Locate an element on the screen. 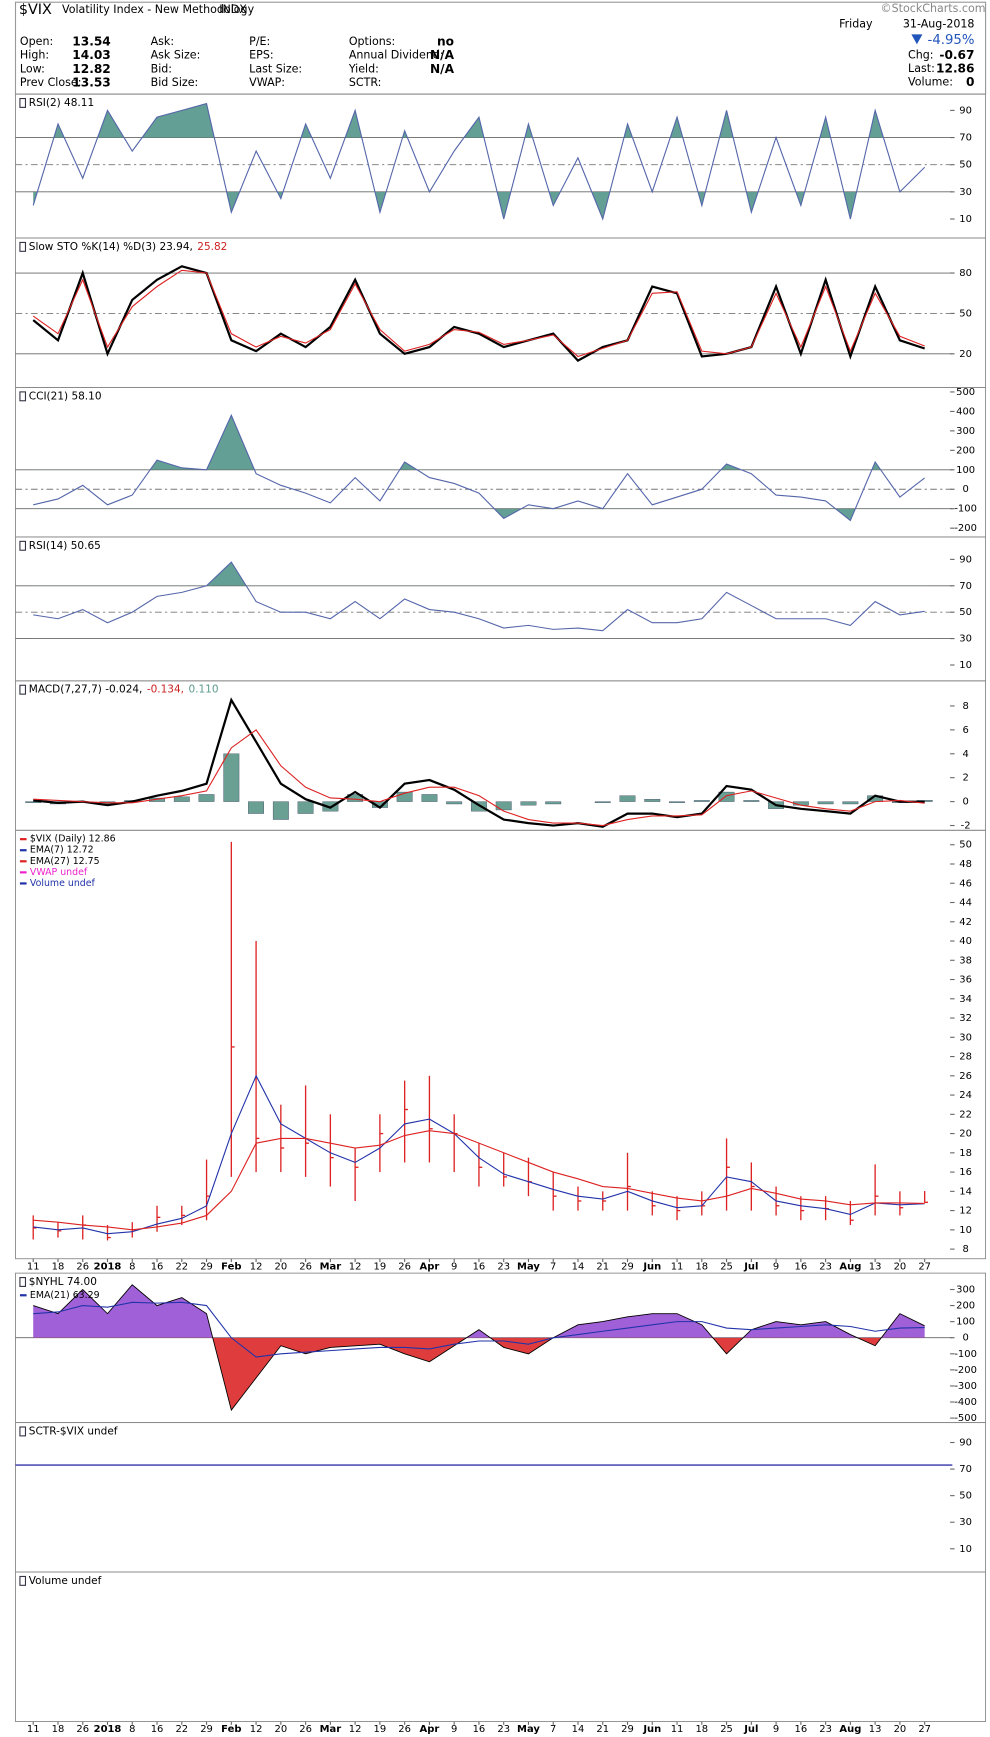 This screenshot has height=1737, width=990. x-tick-label: 18 is located at coordinates (58, 1266).